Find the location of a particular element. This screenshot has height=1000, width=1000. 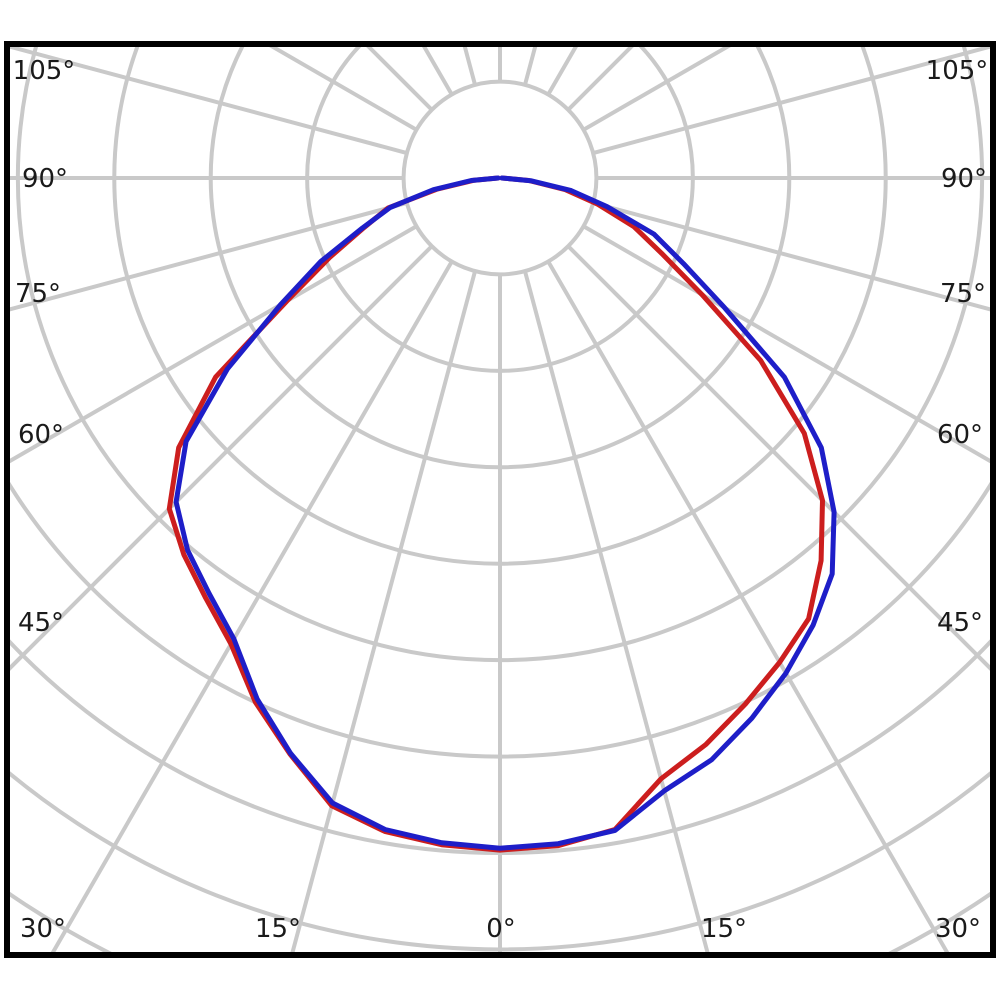

angle-tick-label-left-60: 60° is located at coordinates (41, 435).